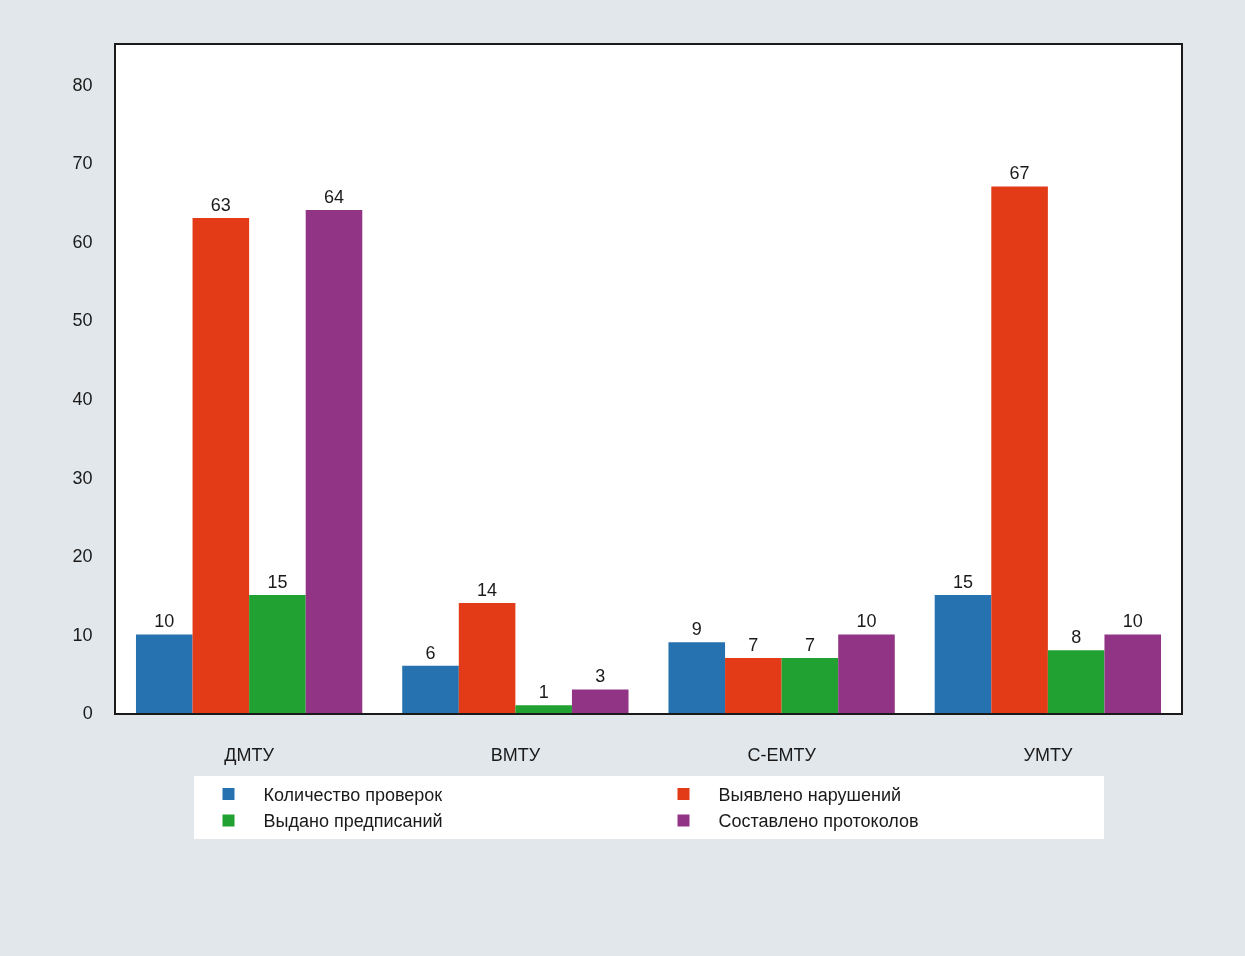  I want to click on y-tick-label: 30, so click(82, 477).